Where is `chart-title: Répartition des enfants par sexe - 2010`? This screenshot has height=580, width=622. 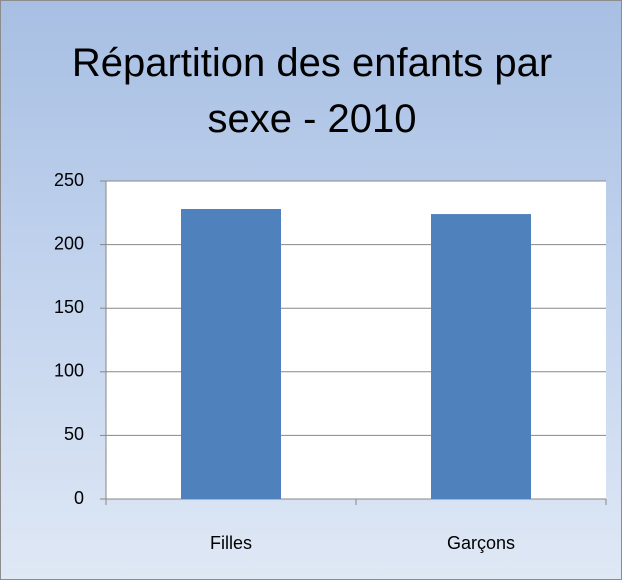 chart-title: Répartition des enfants par sexe - 2010 is located at coordinates (312, 91).